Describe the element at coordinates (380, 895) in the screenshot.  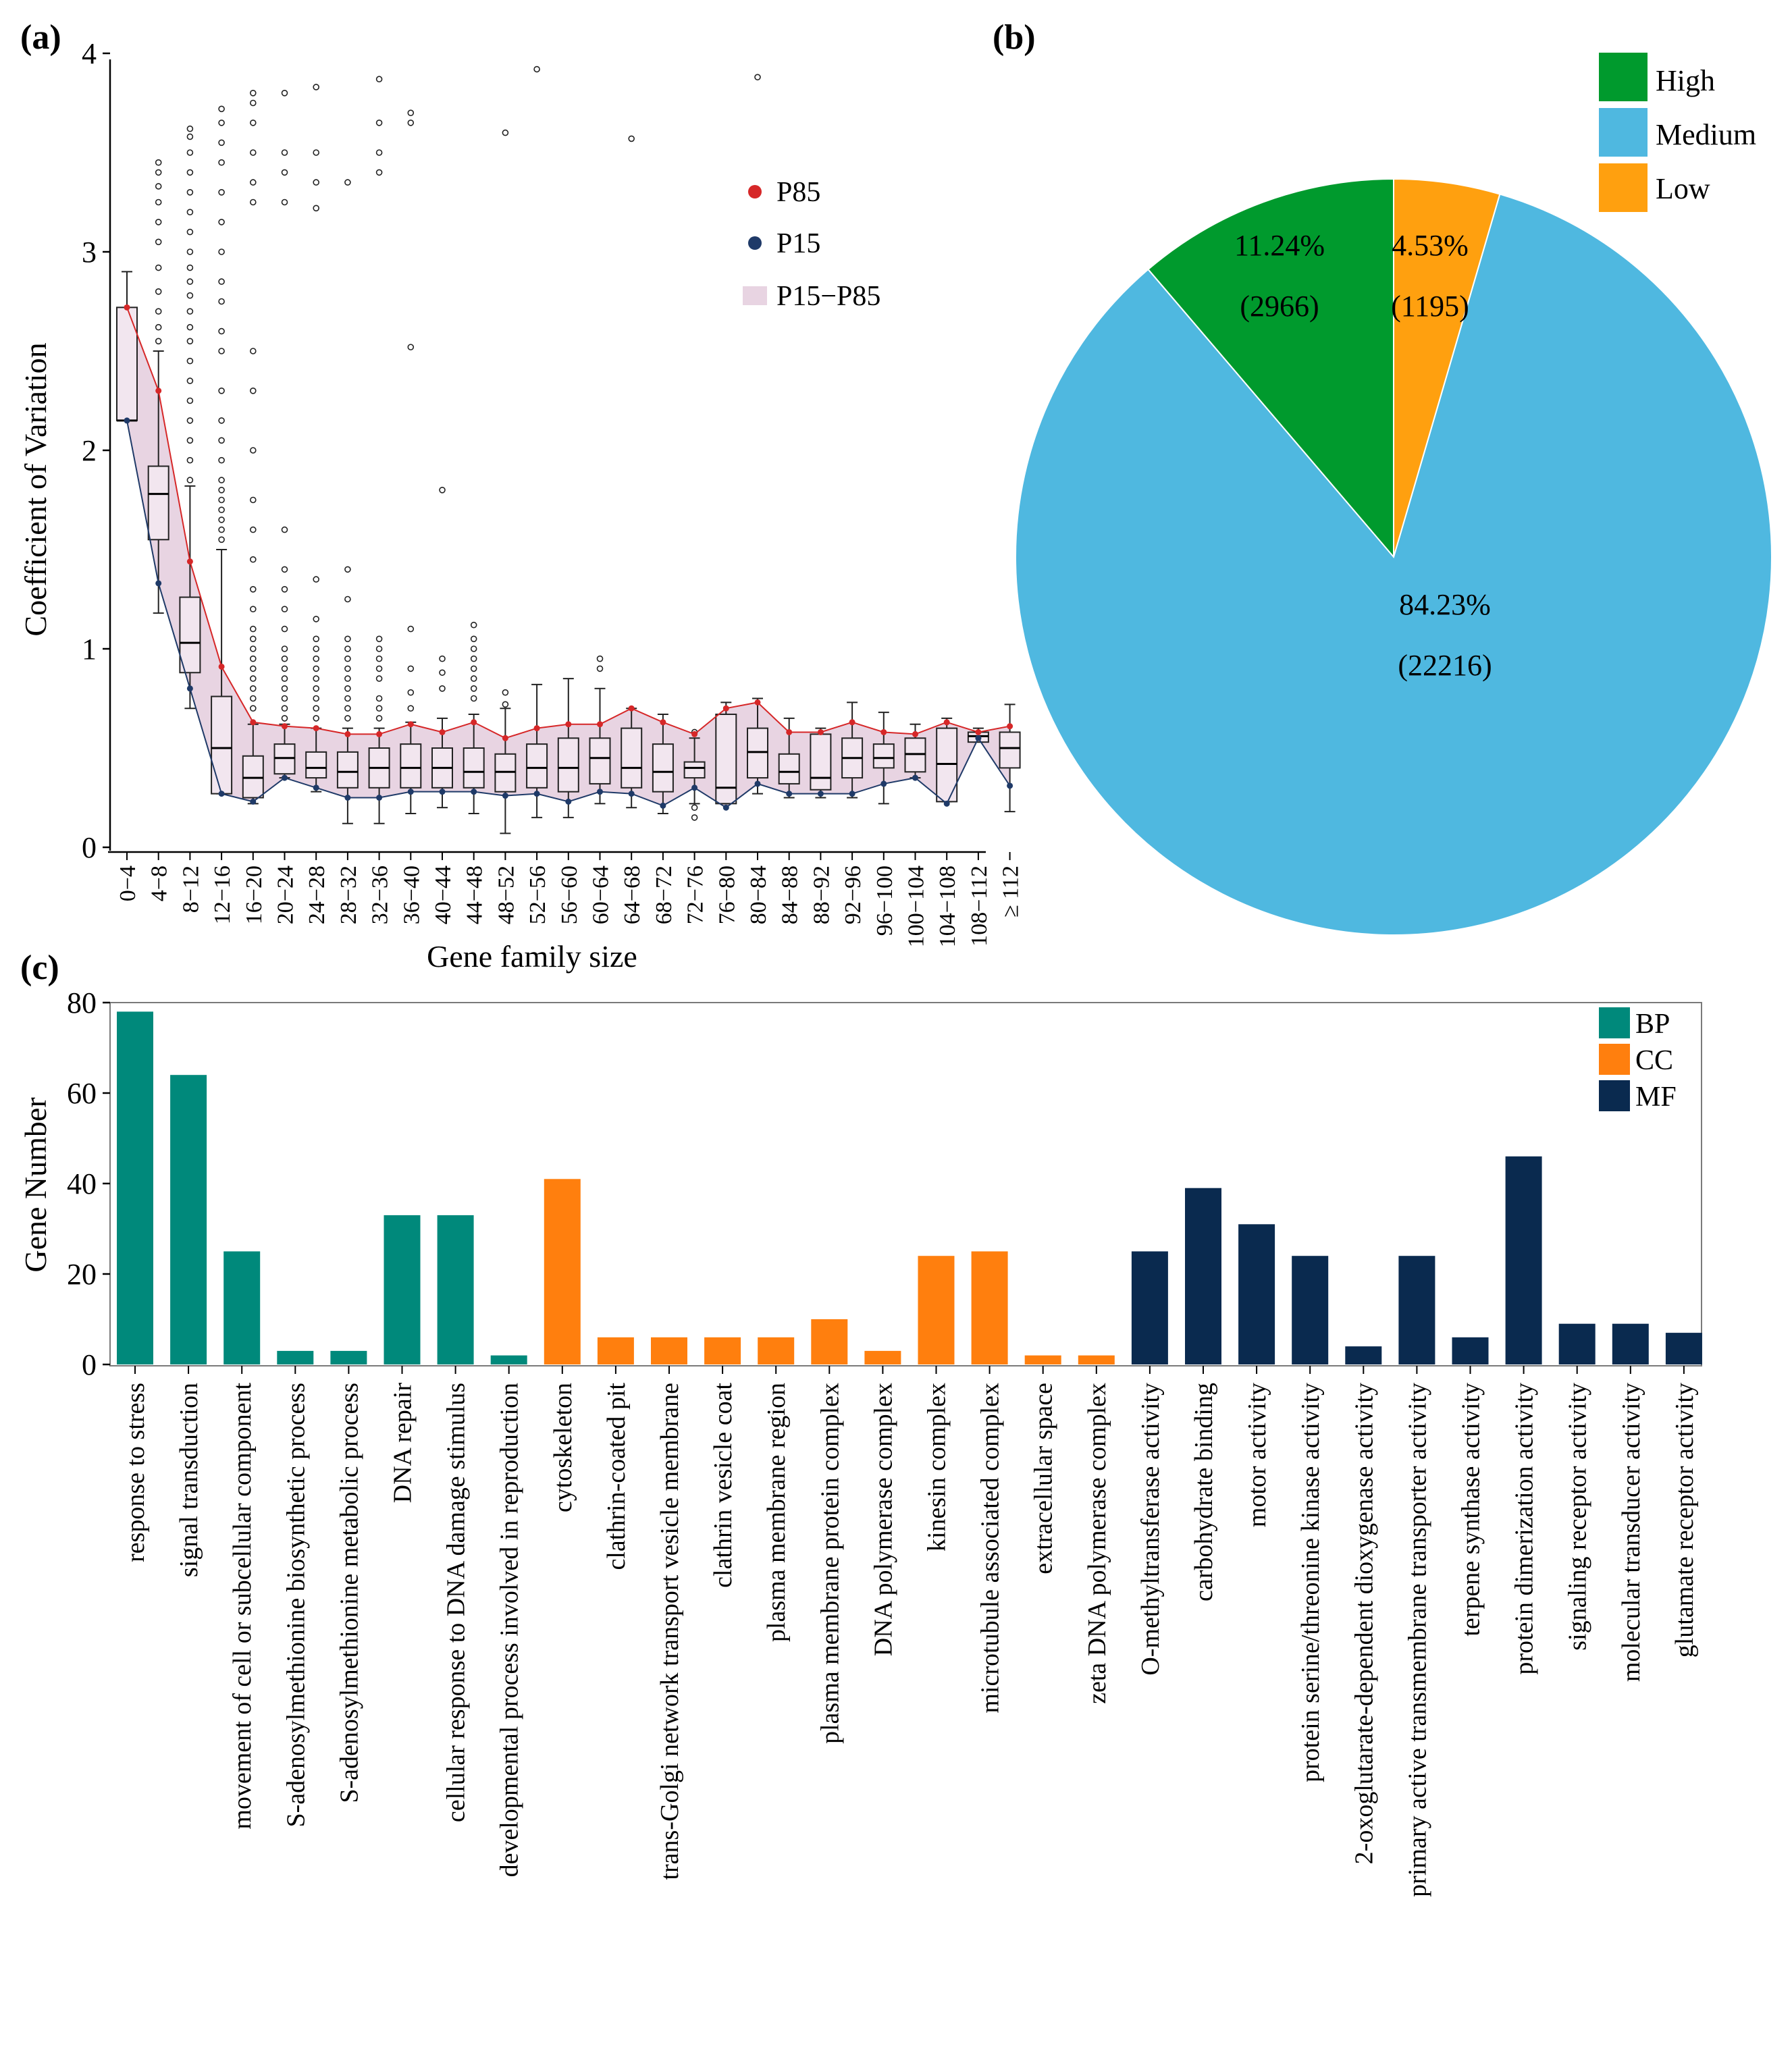
I see `x-tick-label: 32−36` at that location.